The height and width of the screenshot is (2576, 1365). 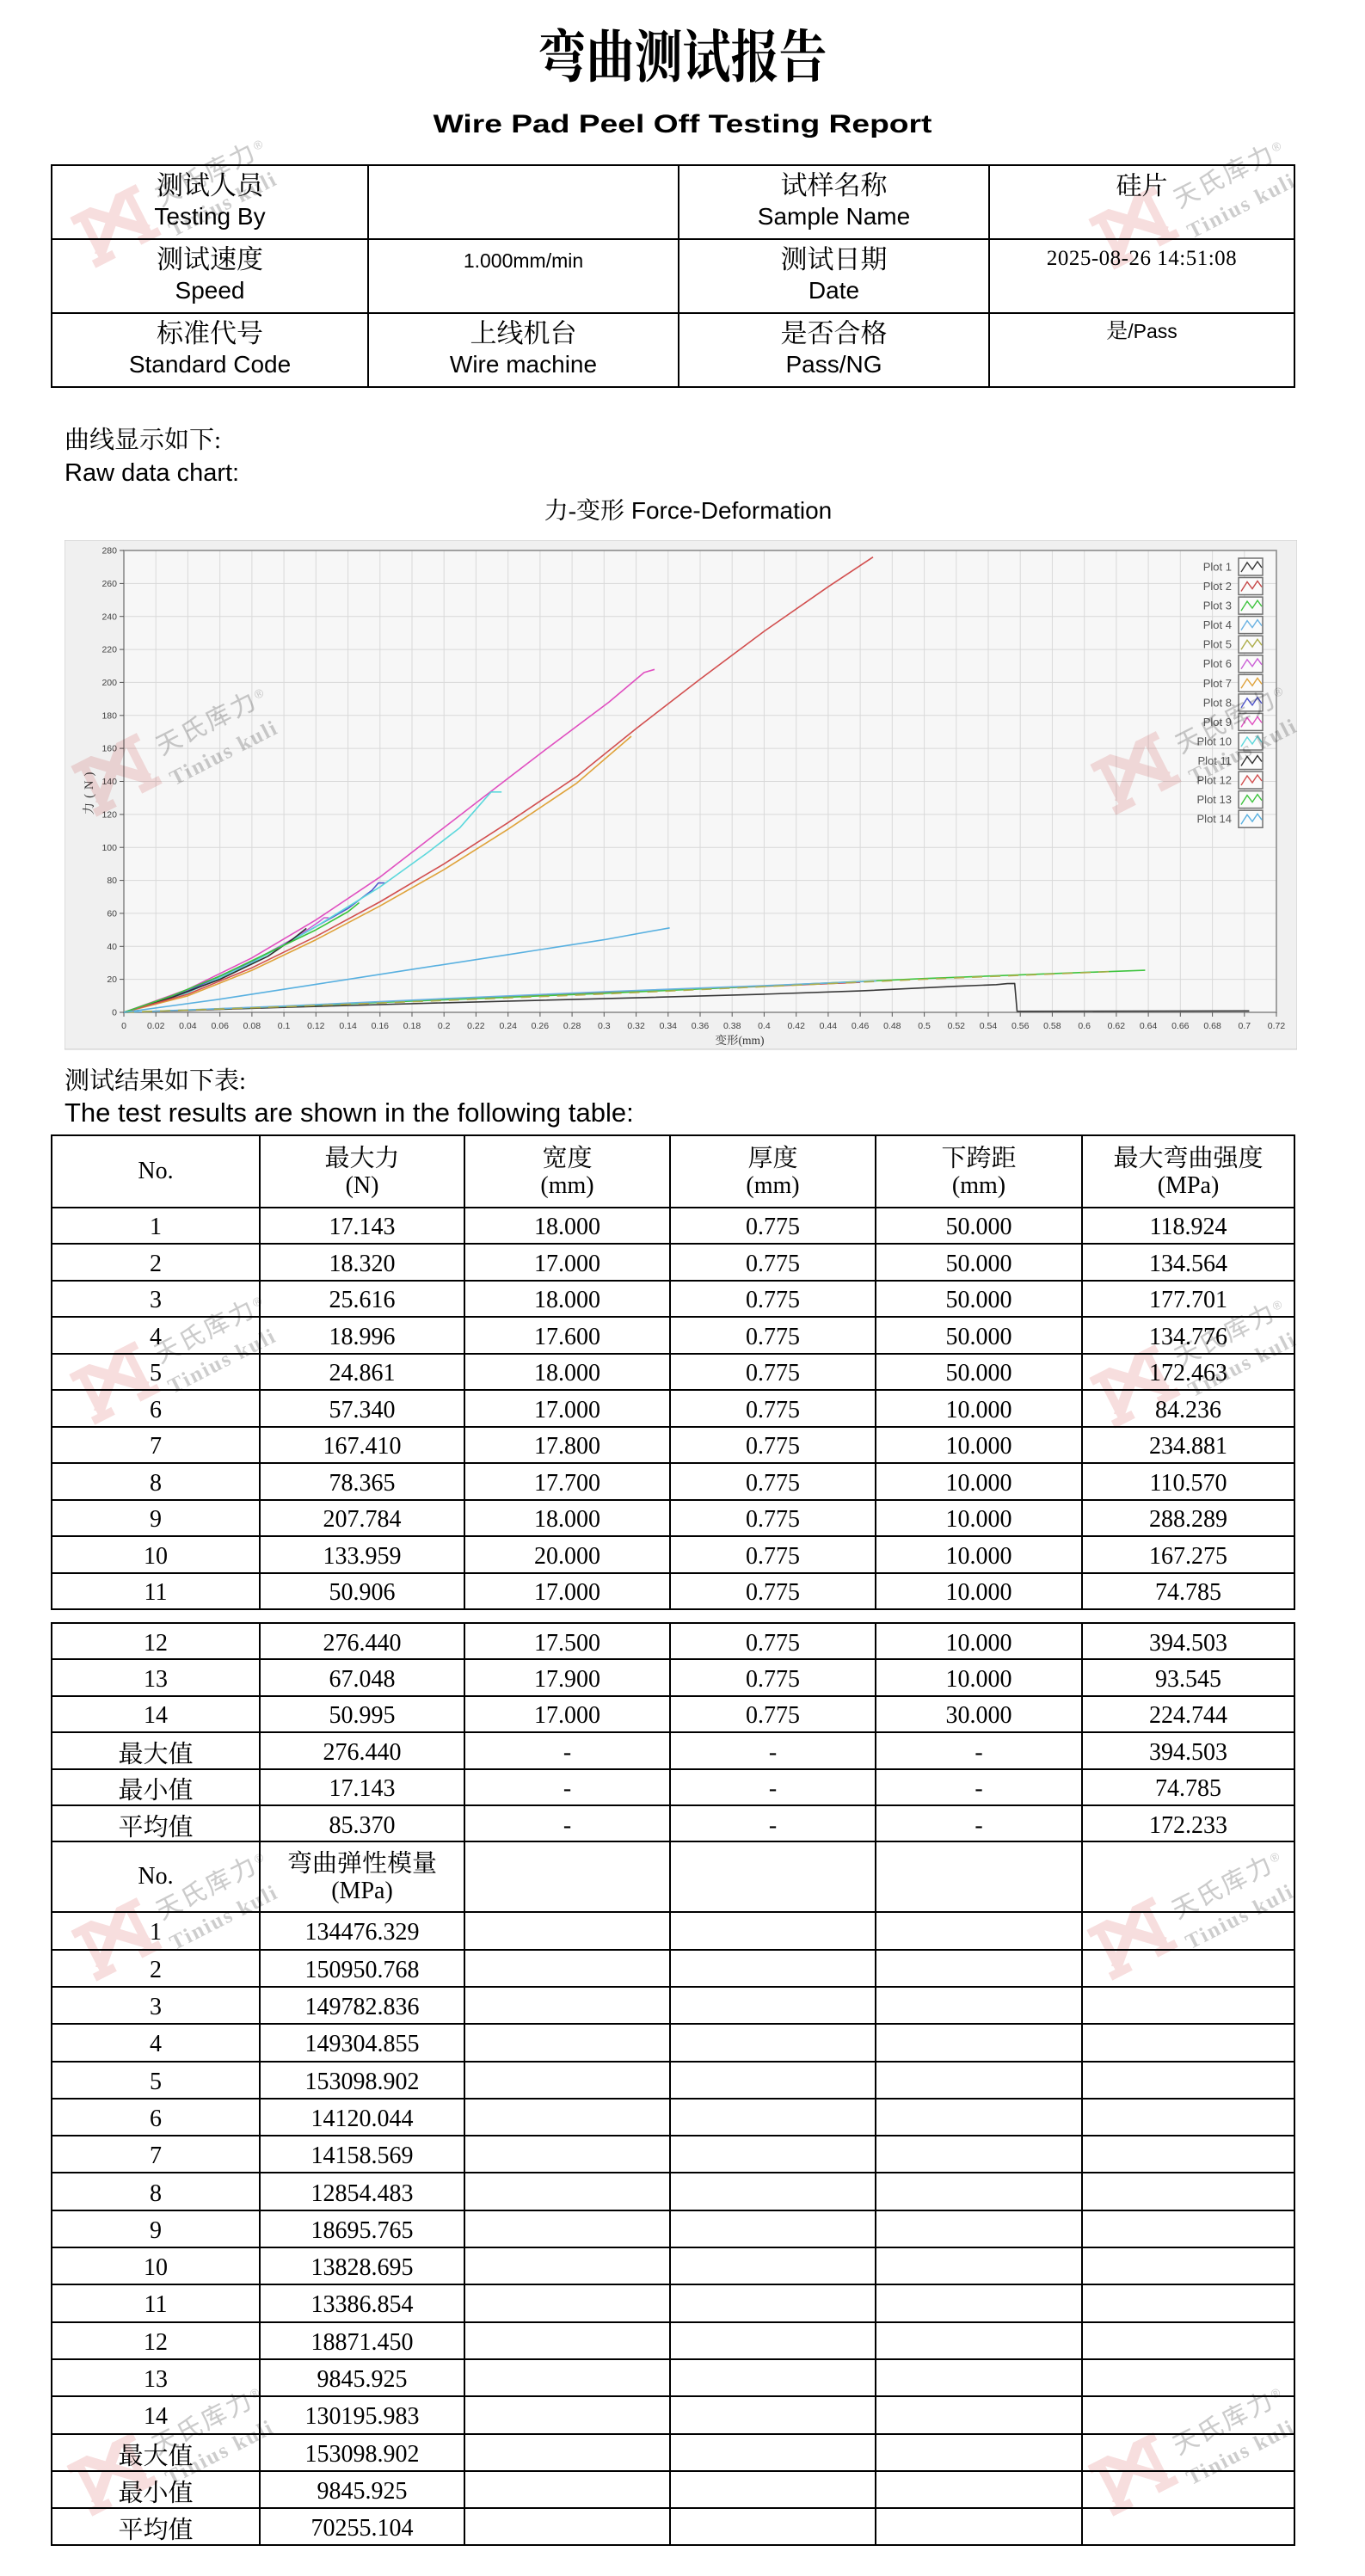 What do you see at coordinates (88, 791) in the screenshot?
I see `svg-text: 力(N)` at bounding box center [88, 791].